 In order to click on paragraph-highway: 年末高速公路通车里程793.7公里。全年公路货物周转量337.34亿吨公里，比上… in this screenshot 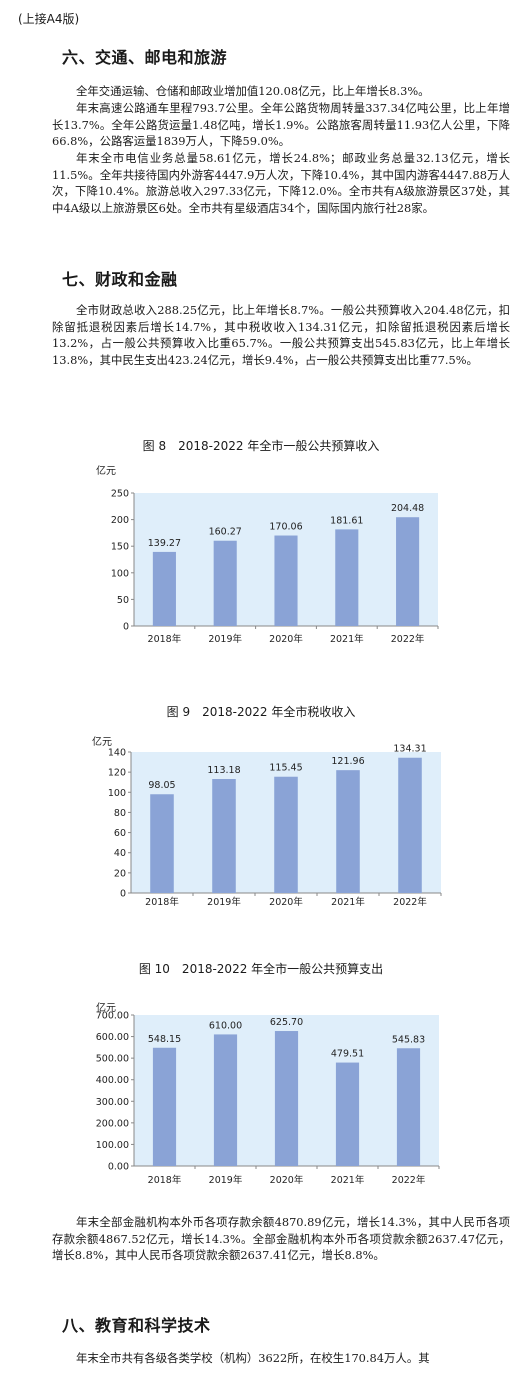, I will do `click(281, 124)`.